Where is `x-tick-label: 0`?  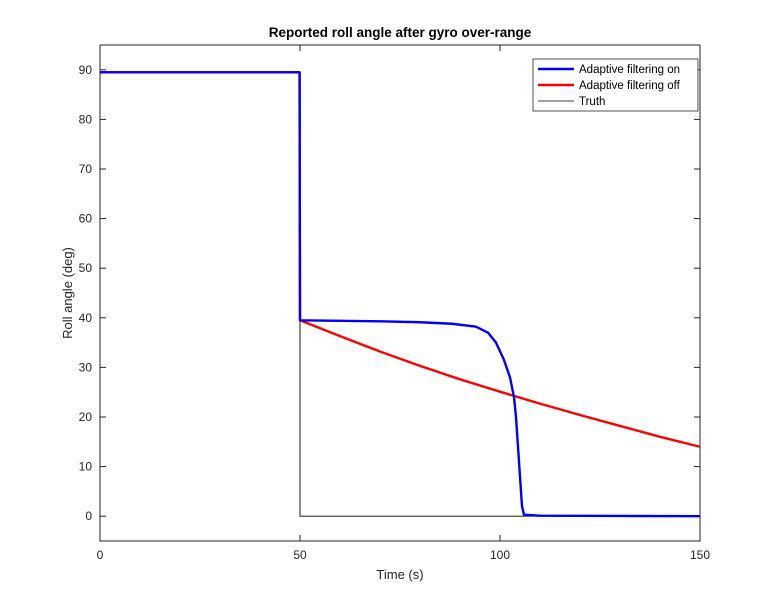
x-tick-label: 0 is located at coordinates (100, 555).